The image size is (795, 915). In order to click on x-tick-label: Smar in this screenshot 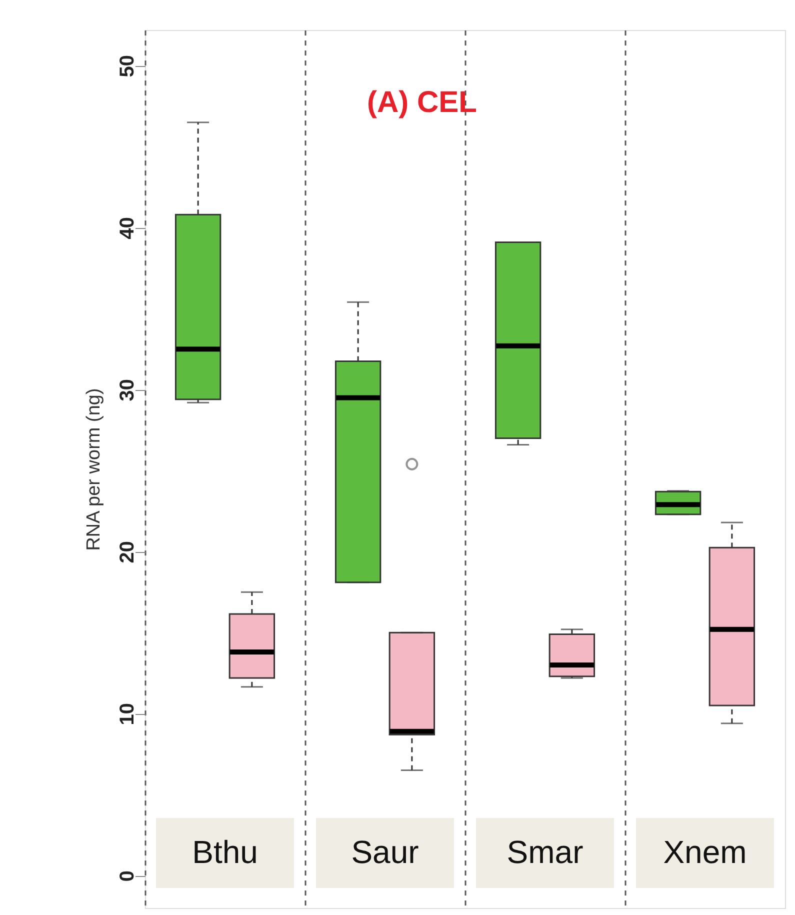, I will do `click(545, 852)`.